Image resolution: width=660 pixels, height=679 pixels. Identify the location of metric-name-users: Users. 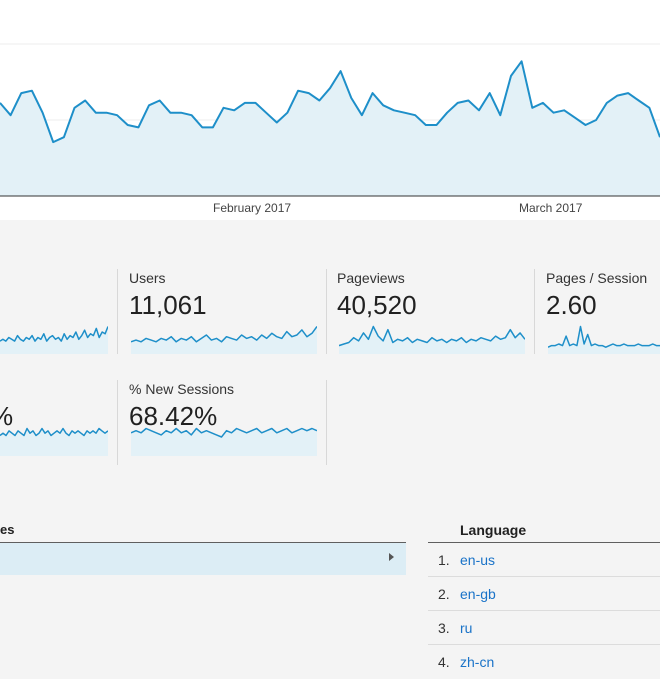
(147, 278).